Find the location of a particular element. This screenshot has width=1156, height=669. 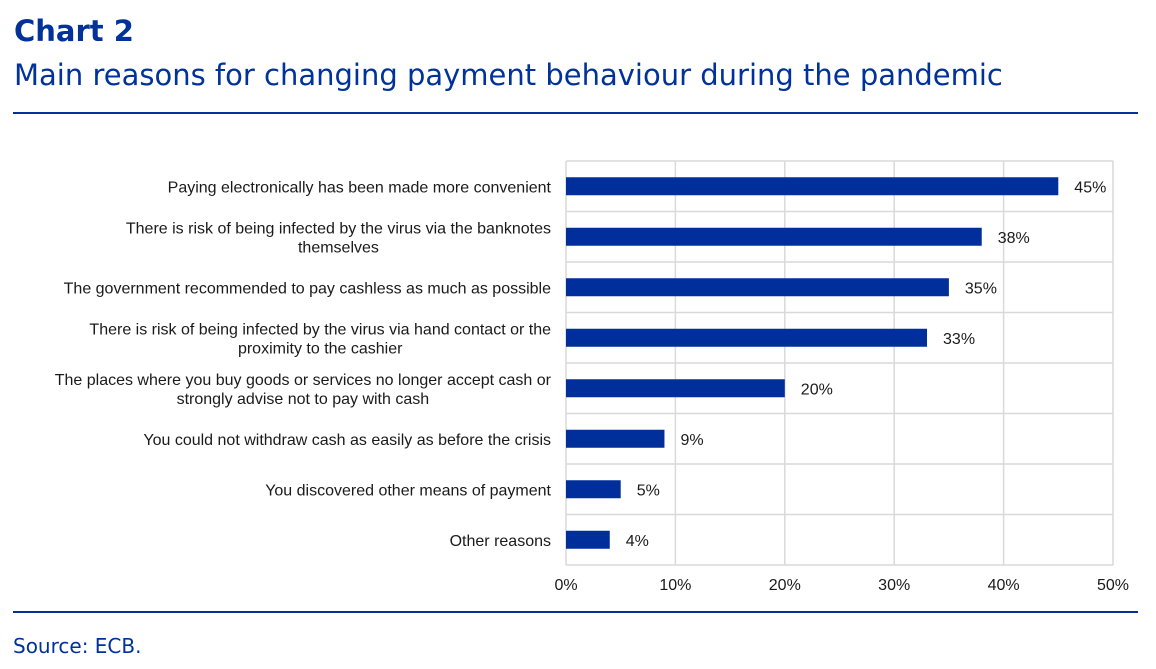

data-label: 35% is located at coordinates (981, 288).